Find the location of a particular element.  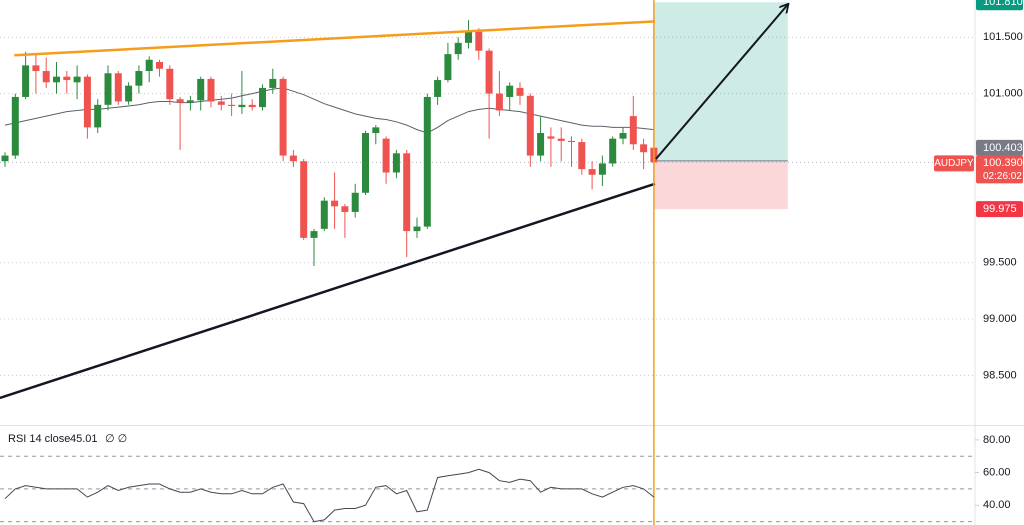

loss-zone is located at coordinates (720, 185).